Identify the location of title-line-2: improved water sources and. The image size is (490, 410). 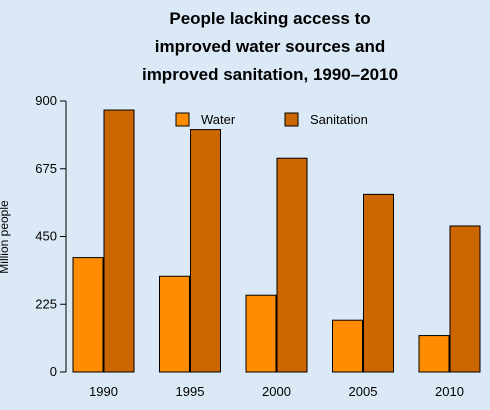
(270, 46).